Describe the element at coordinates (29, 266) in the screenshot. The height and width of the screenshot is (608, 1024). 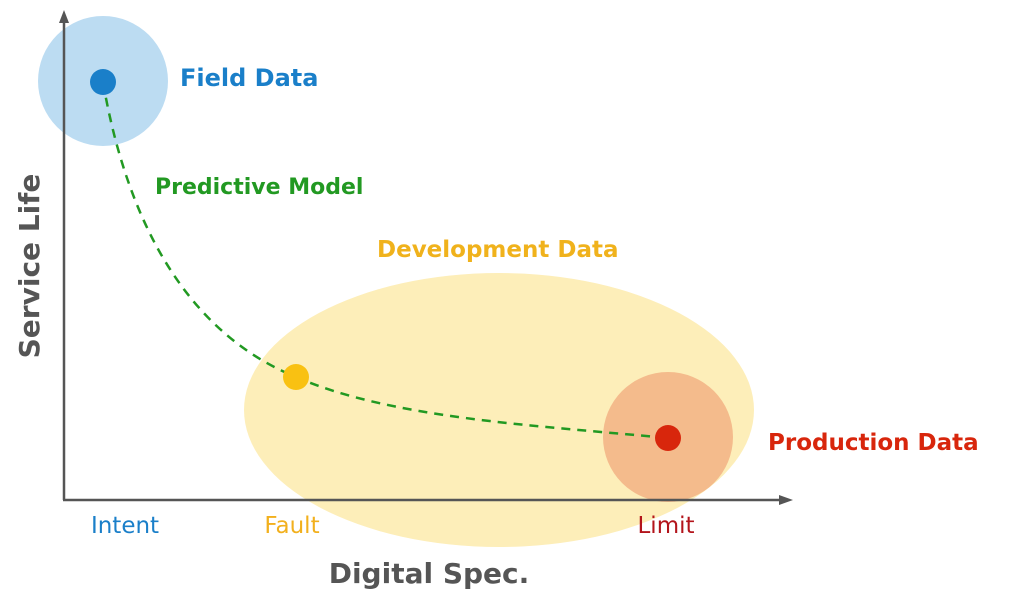
I see `y-axis-title: Service Life` at that location.